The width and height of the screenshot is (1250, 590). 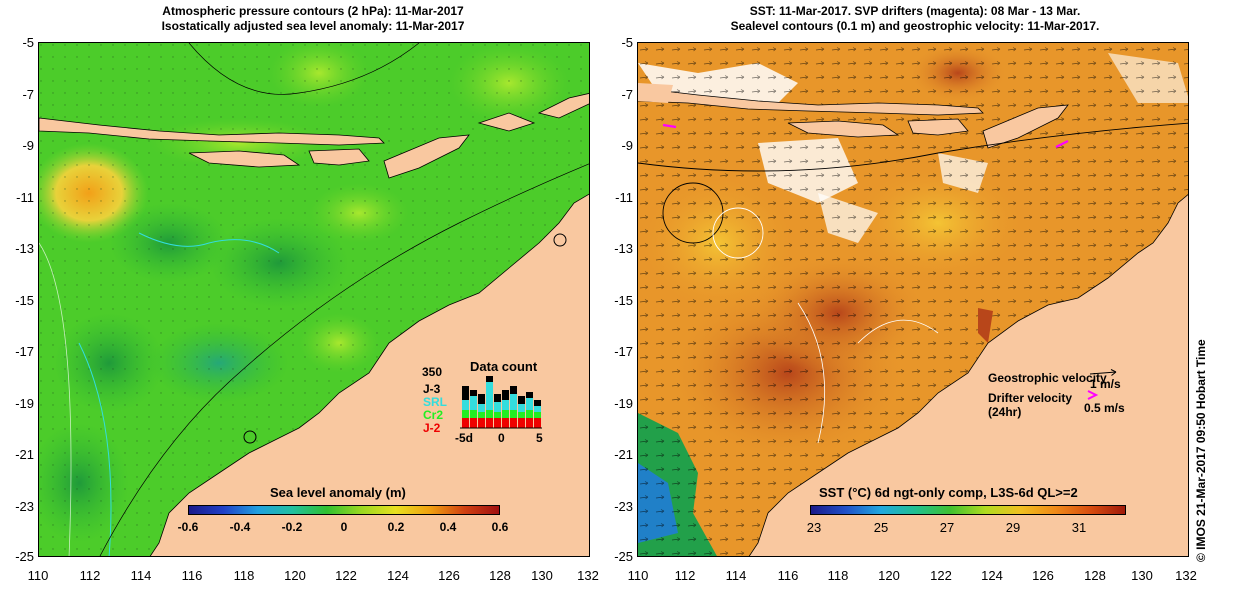 What do you see at coordinates (838, 575) in the screenshot?
I see `right-xlab-4: 118` at bounding box center [838, 575].